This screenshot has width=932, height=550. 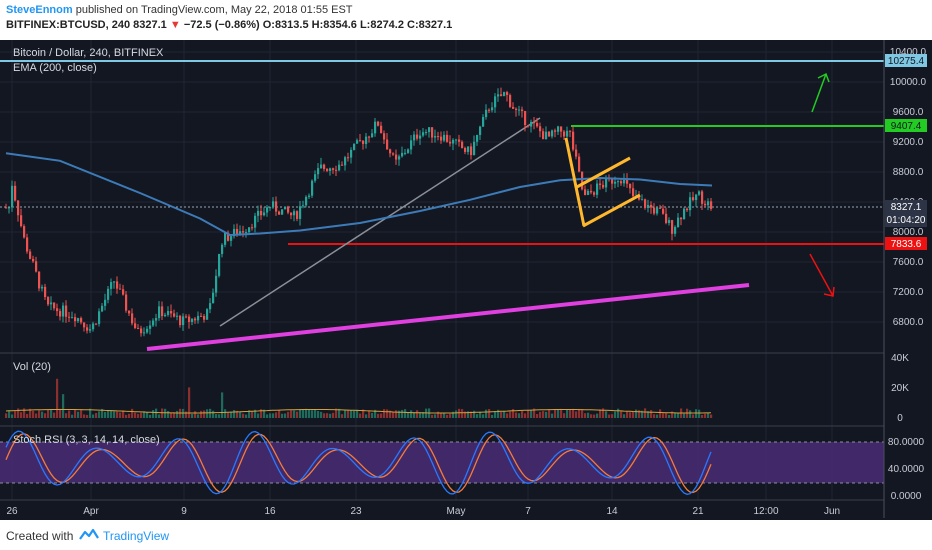 I want to click on price-tick-label: 8000.0, so click(x=908, y=232).